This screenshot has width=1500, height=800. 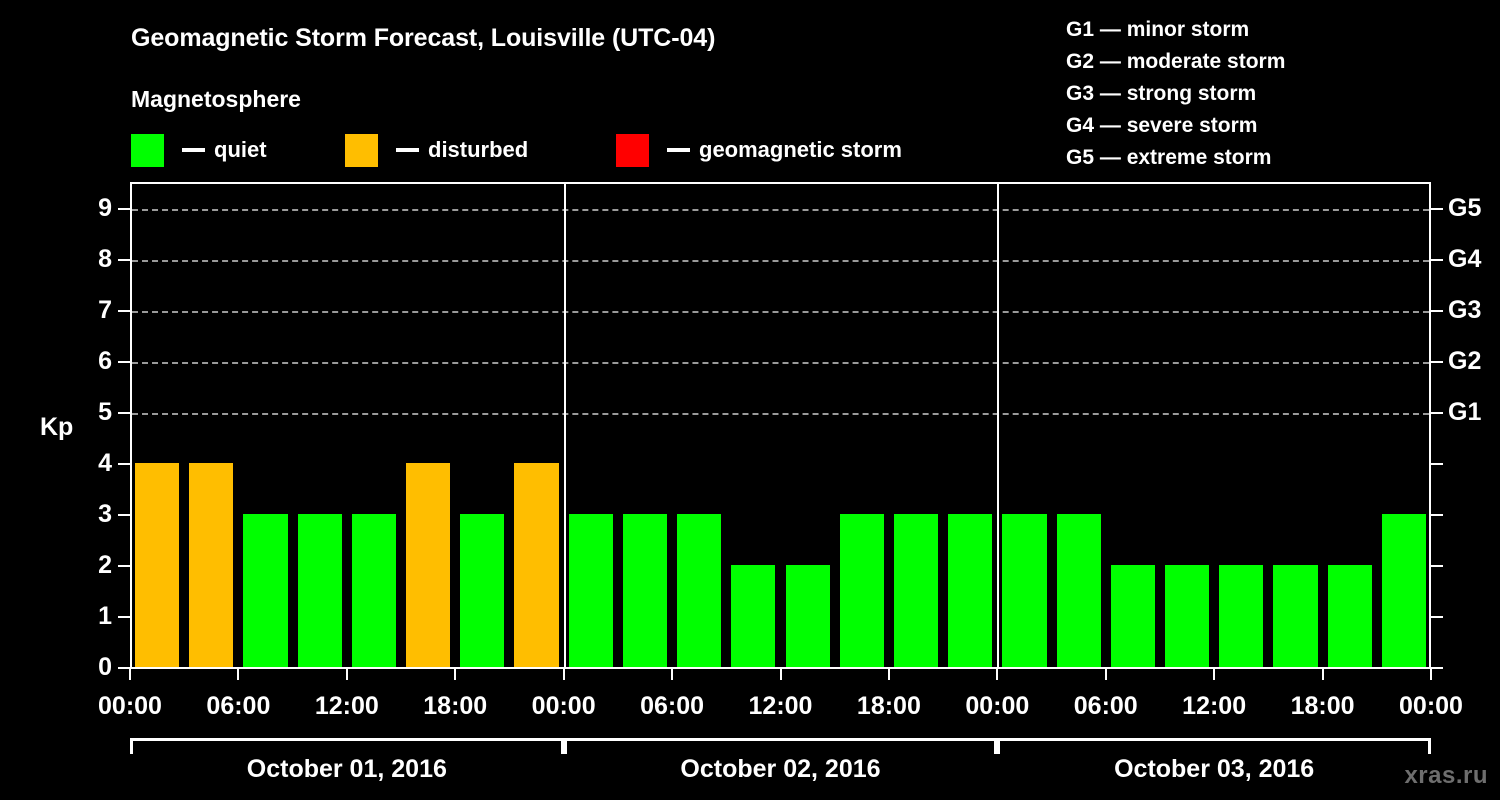 I want to click on quiet-legend: quiet, so click(x=199, y=150).